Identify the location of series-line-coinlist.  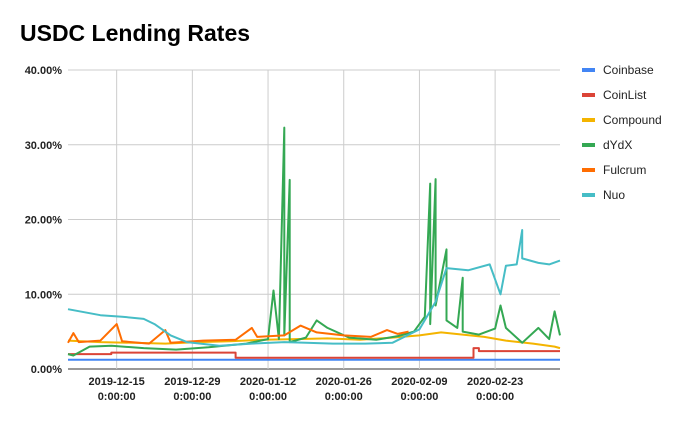
(314, 353).